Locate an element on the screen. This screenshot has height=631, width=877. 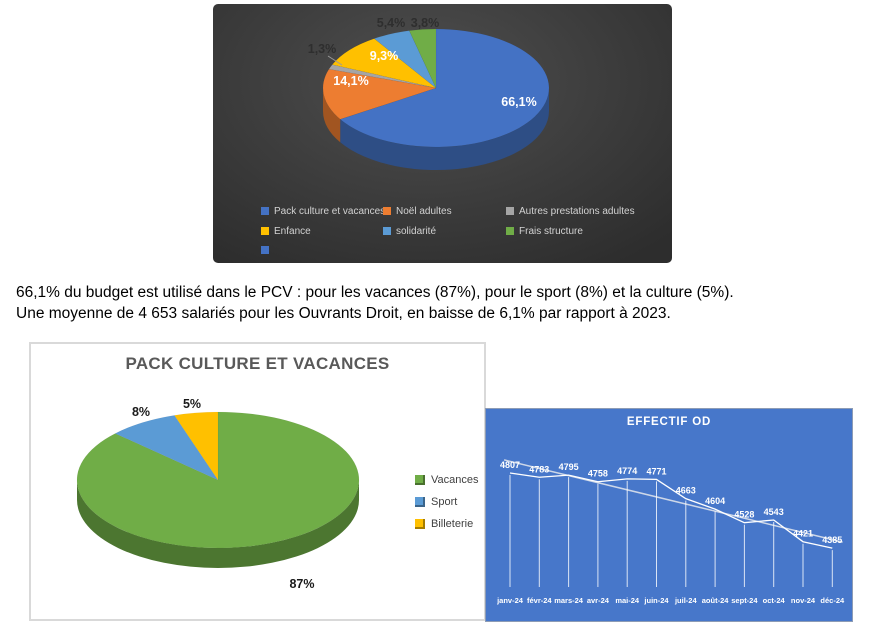
x-axis-label: avr-24 is located at coordinates (598, 600).